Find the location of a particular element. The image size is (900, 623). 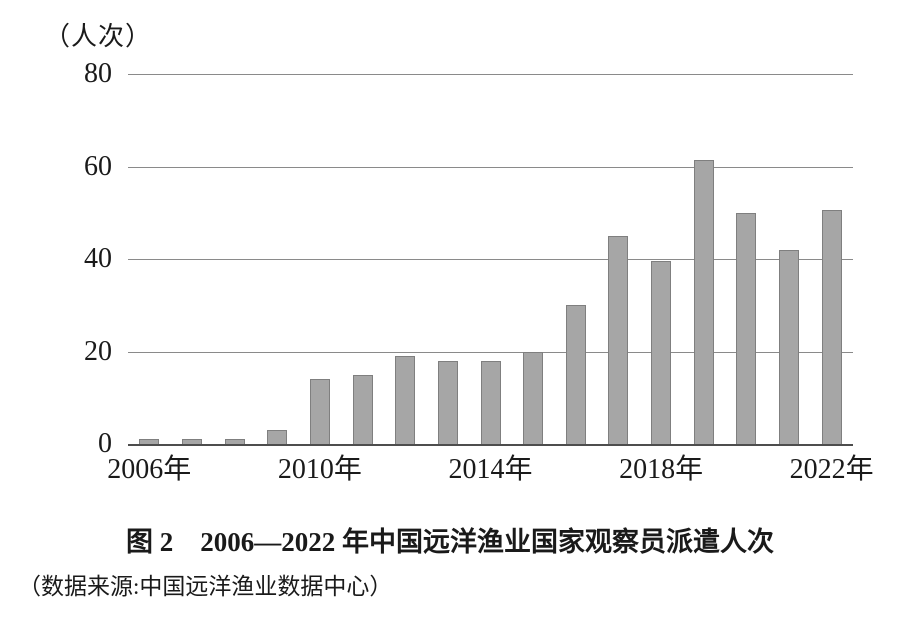

y-tick-label: 80 is located at coordinates (98, 73).